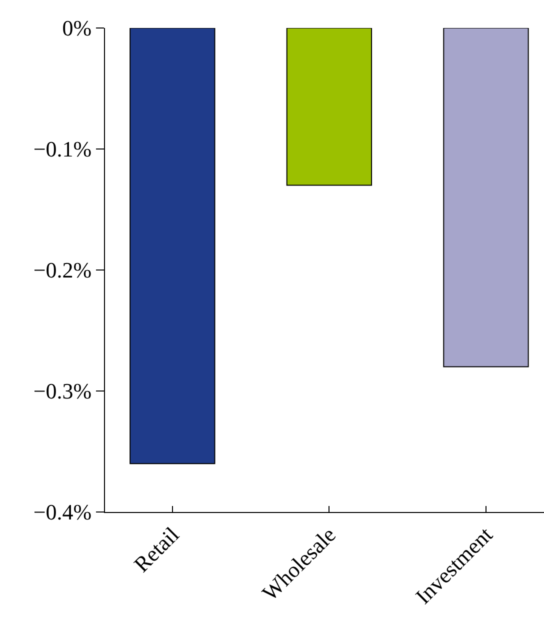  What do you see at coordinates (62, 512) in the screenshot?
I see `y-tick-label: −0.4%` at bounding box center [62, 512].